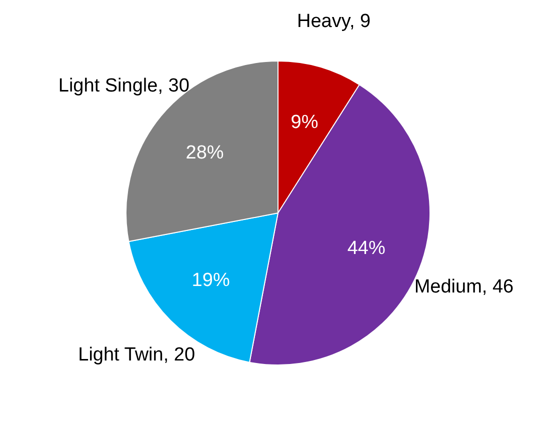 The image size is (556, 426). Describe the element at coordinates (205, 153) in the screenshot. I see `data-label: 28%` at that location.